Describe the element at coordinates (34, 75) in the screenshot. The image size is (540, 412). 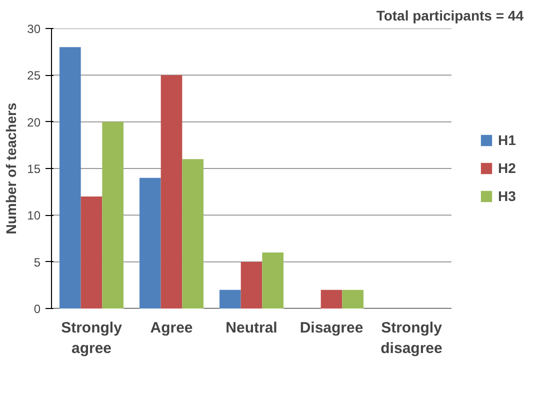
I see `y-tick-label: 25` at that location.